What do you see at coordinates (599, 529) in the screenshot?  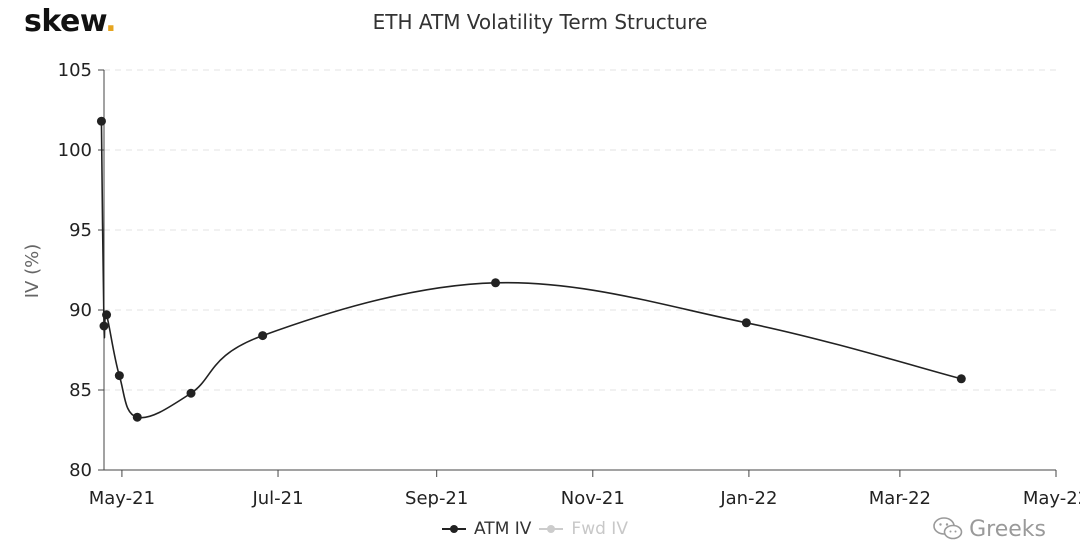 I see `legend-label-fwd-iv: Fwd IV` at bounding box center [599, 529].